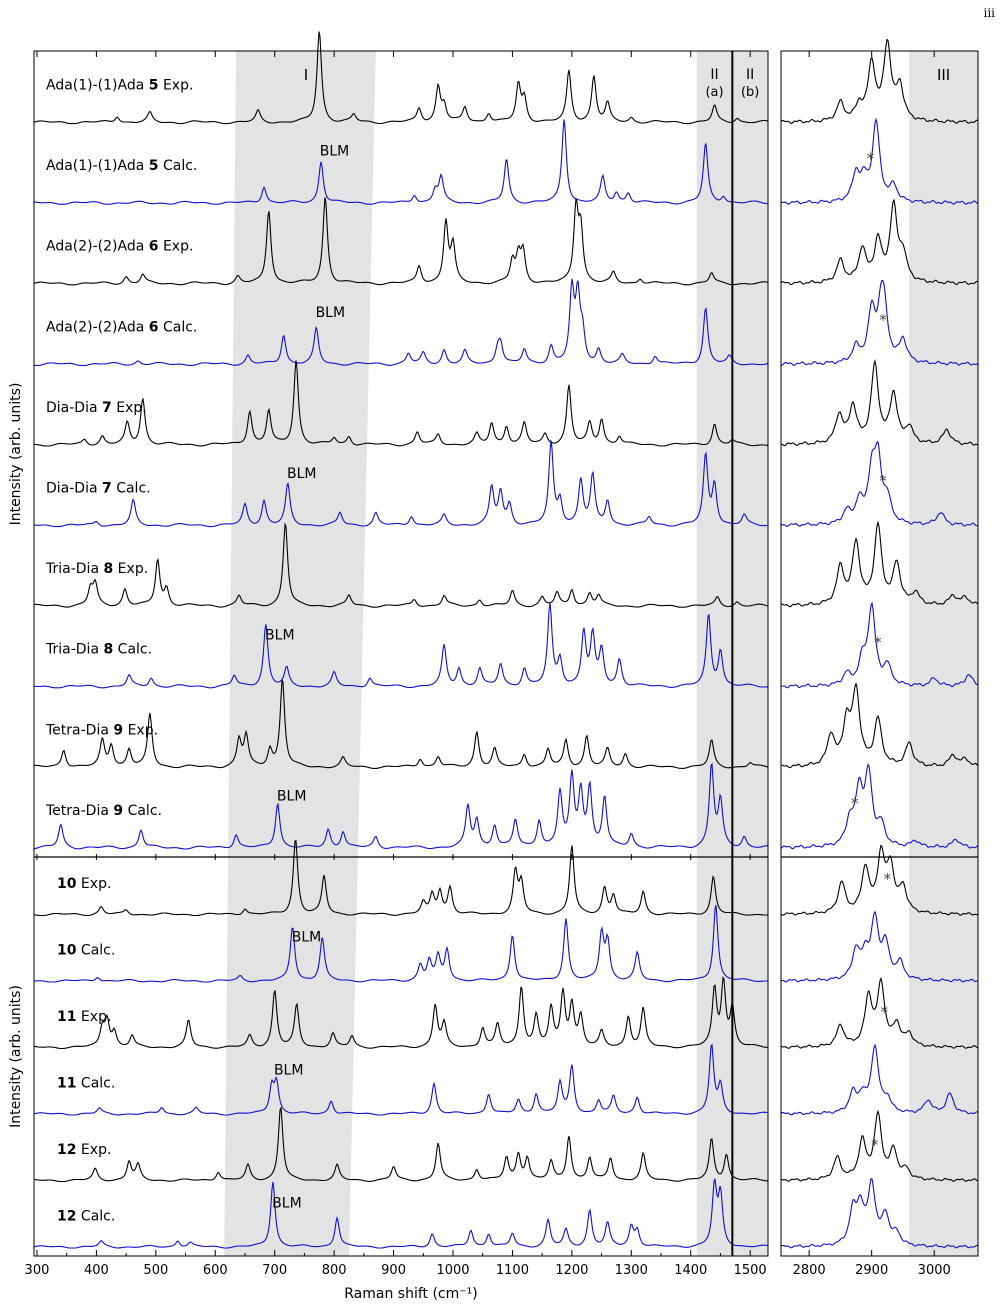 Image resolution: width=1003 pixels, height=1313 pixels. I want to click on star-marker-0-3: *, so click(883, 320).